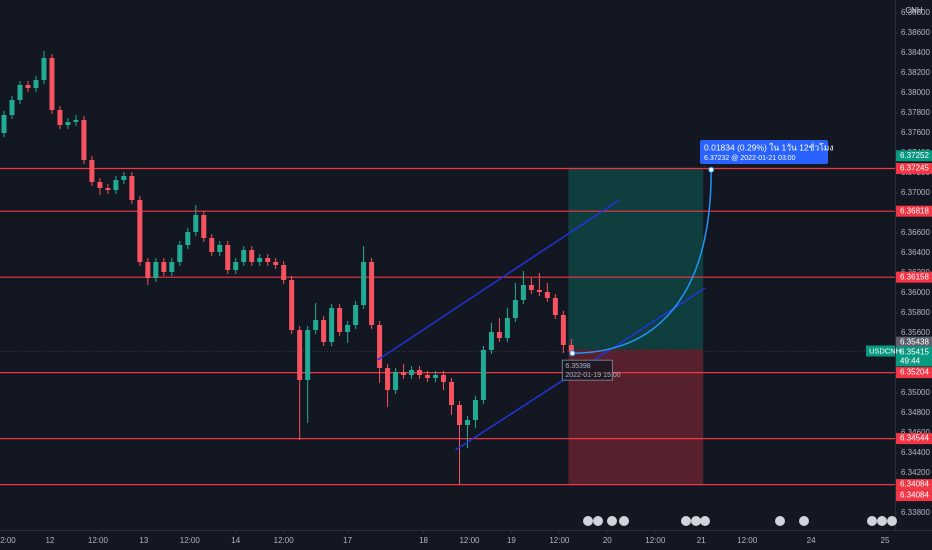 The height and width of the screenshot is (550, 932). Describe the element at coordinates (587, 370) in the screenshot. I see `projection-start-box` at that location.